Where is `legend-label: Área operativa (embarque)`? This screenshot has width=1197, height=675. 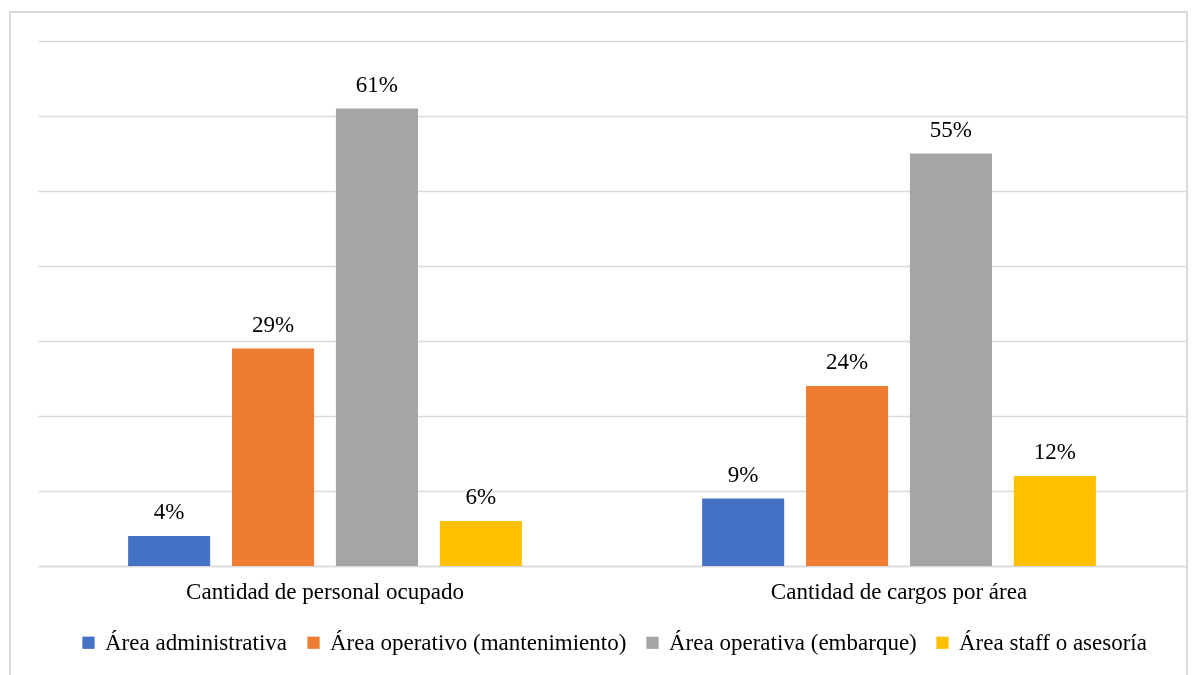
legend-label: Área operativa (embarque) is located at coordinates (793, 642).